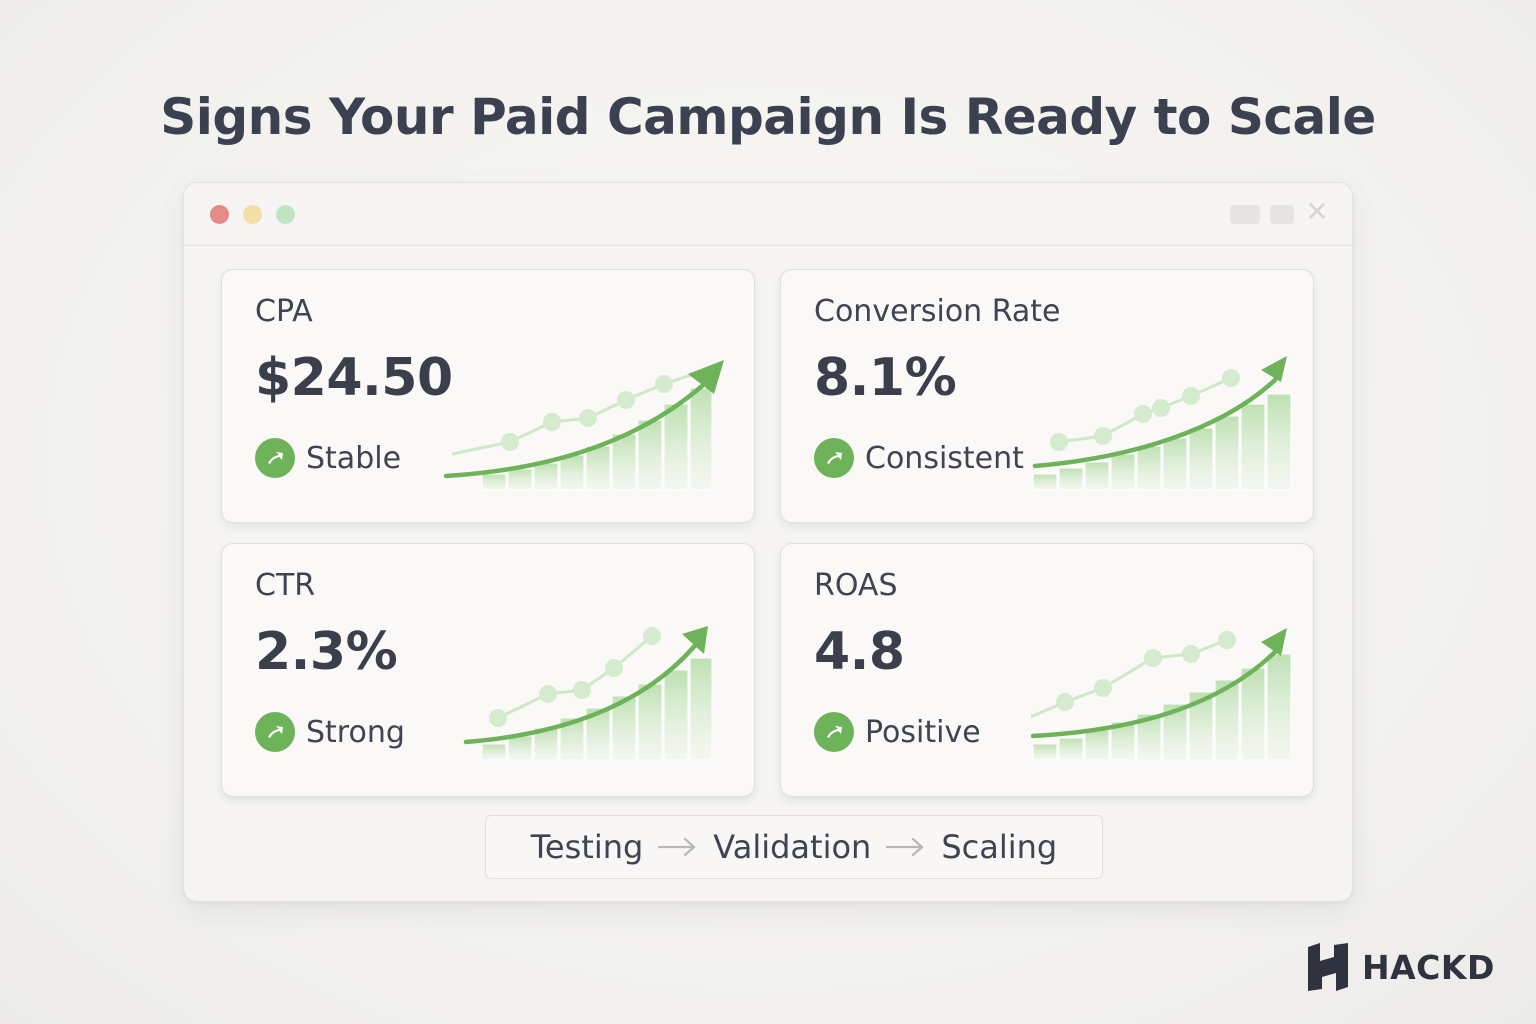 This screenshot has height=1024, width=1536. I want to click on minimize-dot-icon, so click(252, 214).